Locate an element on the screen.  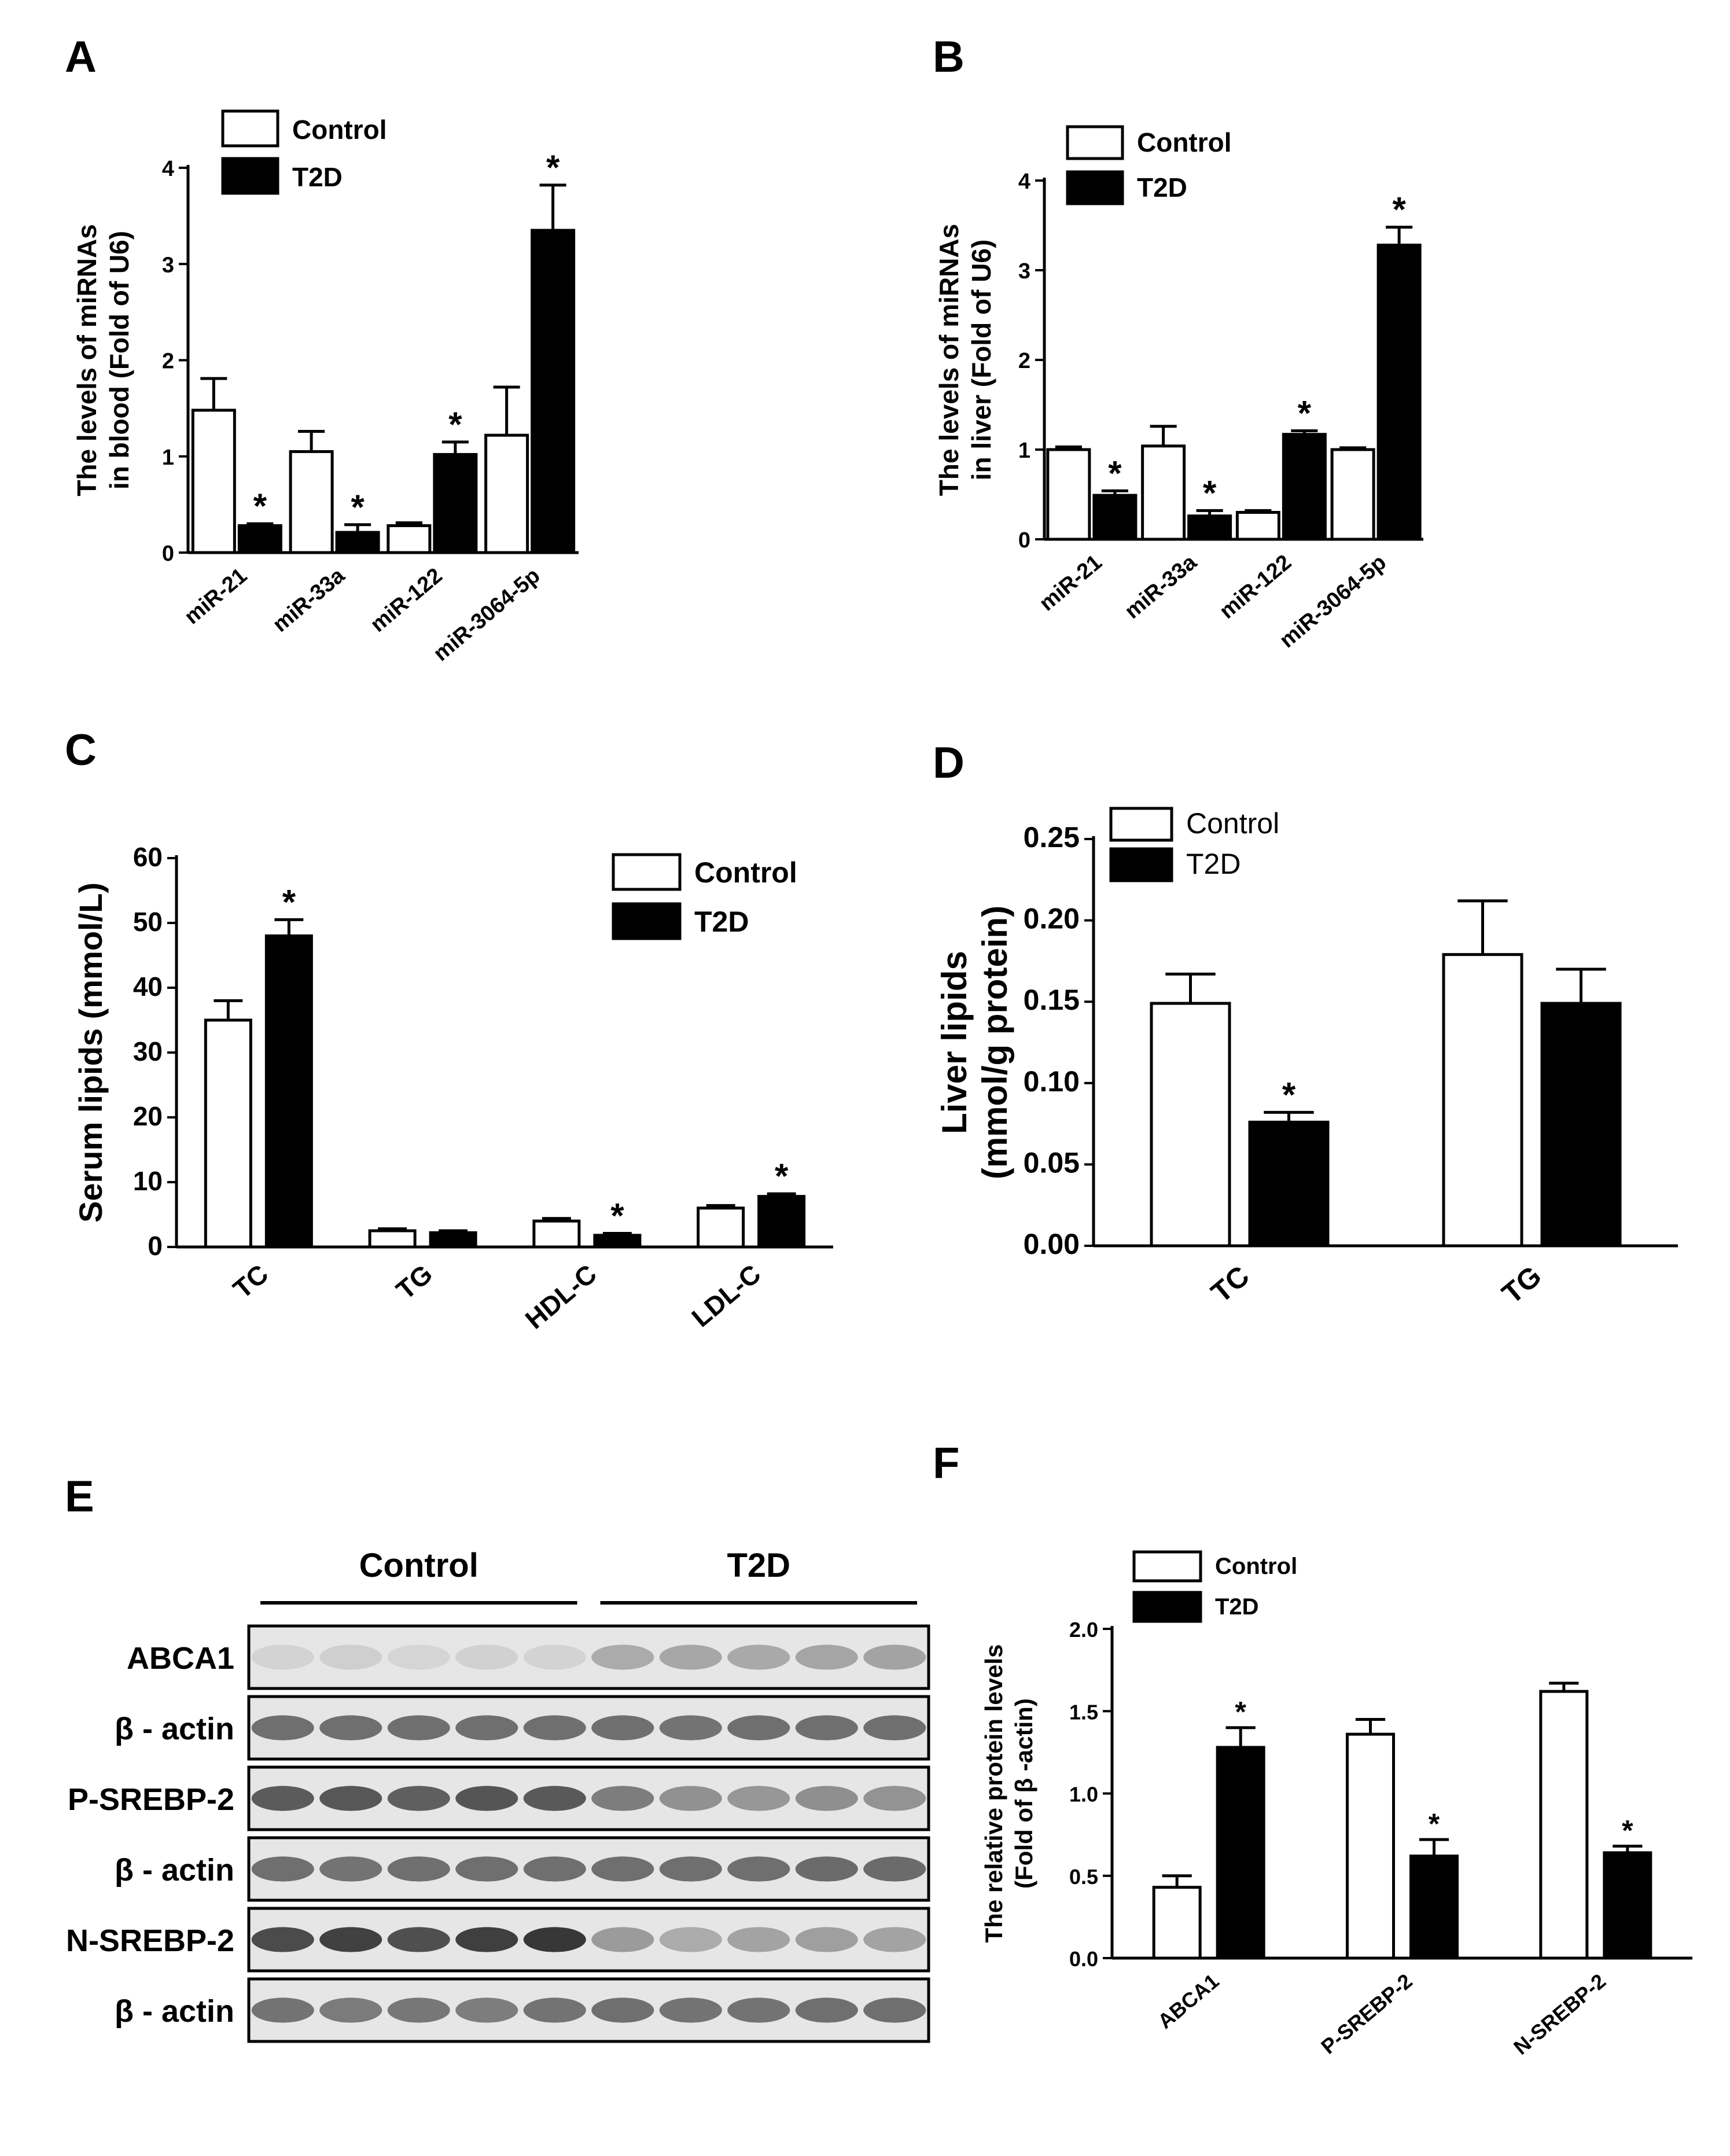
panel-b-legend-label: T2D is located at coordinates (1162, 187).